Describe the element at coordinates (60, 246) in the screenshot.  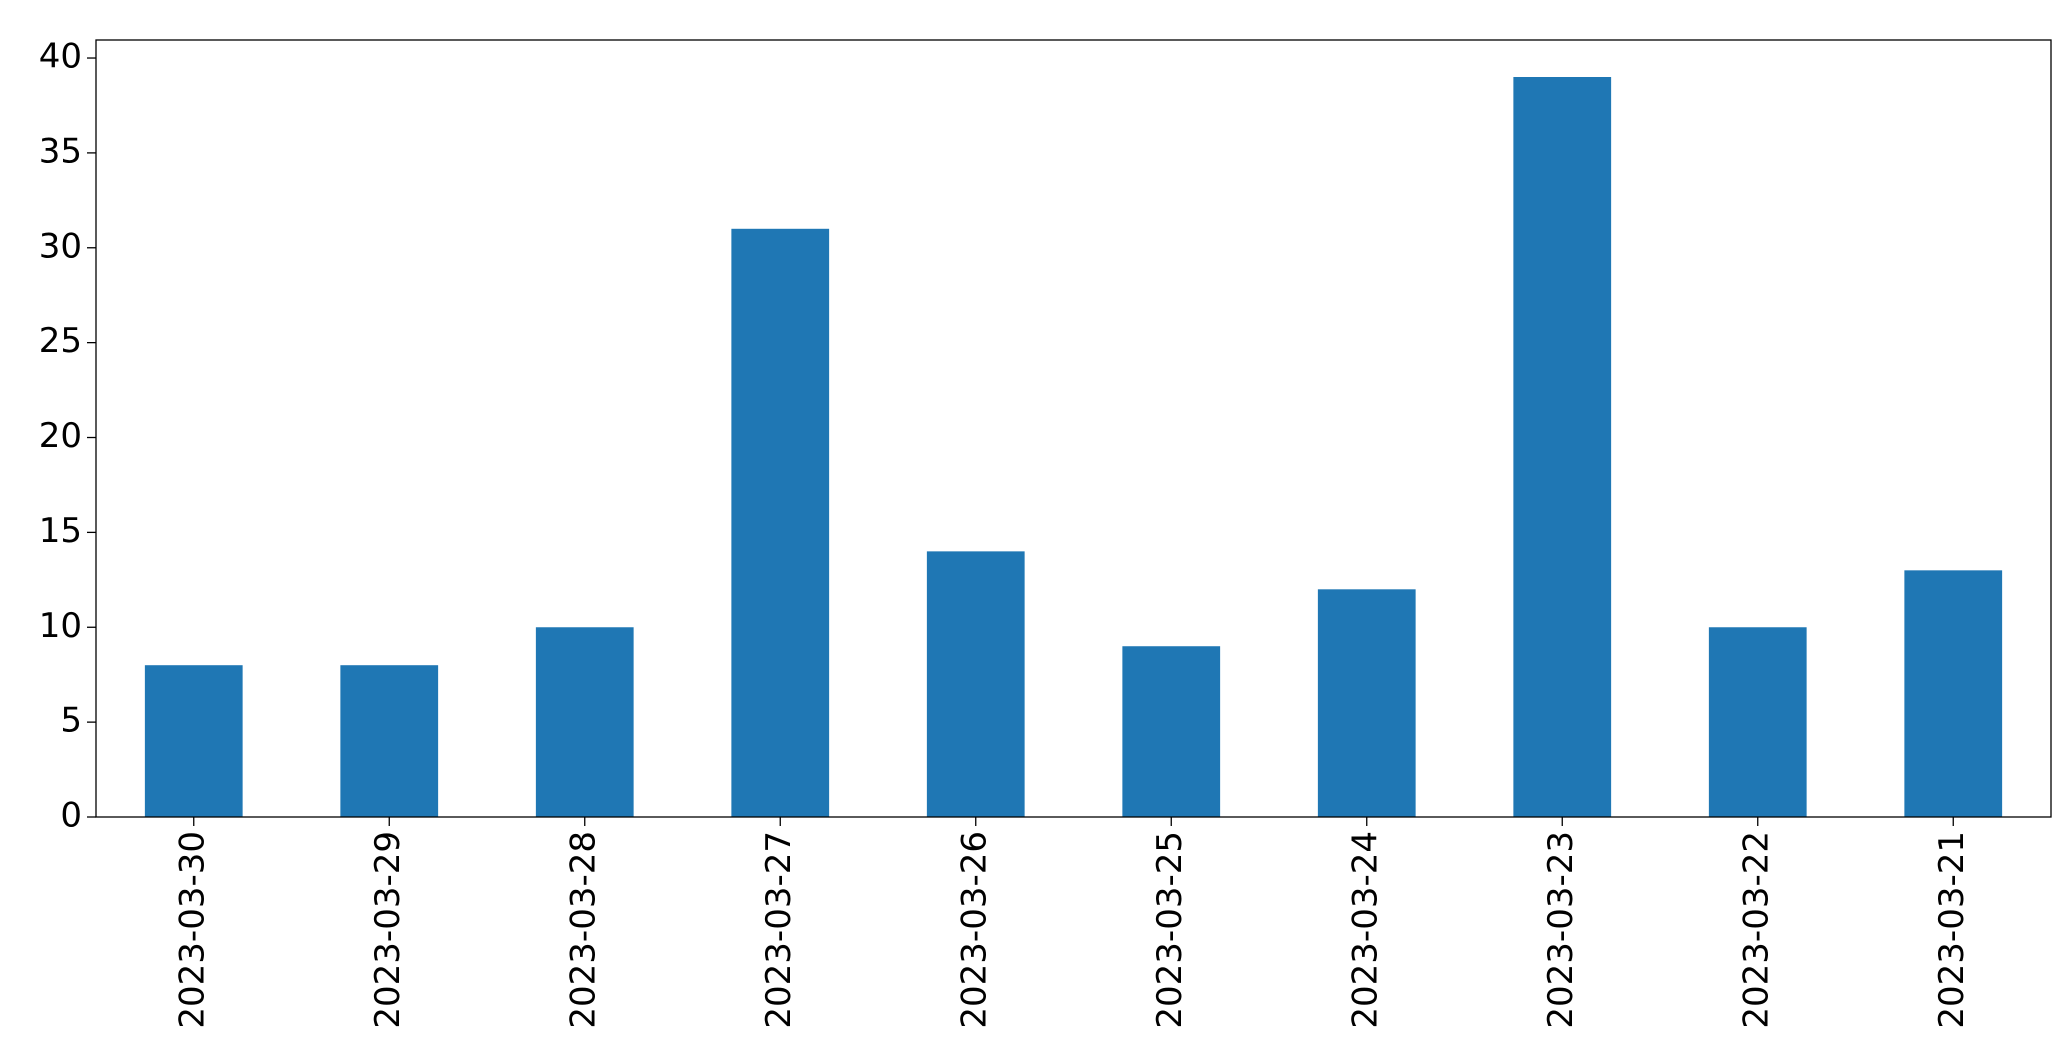
I see `y-tick-label: 30` at that location.